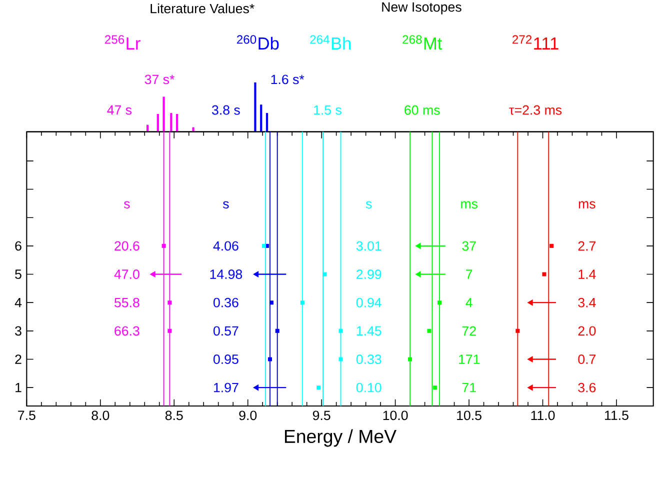 The width and height of the screenshot is (656, 479). I want to click on annotation: 20.6, so click(127, 246).